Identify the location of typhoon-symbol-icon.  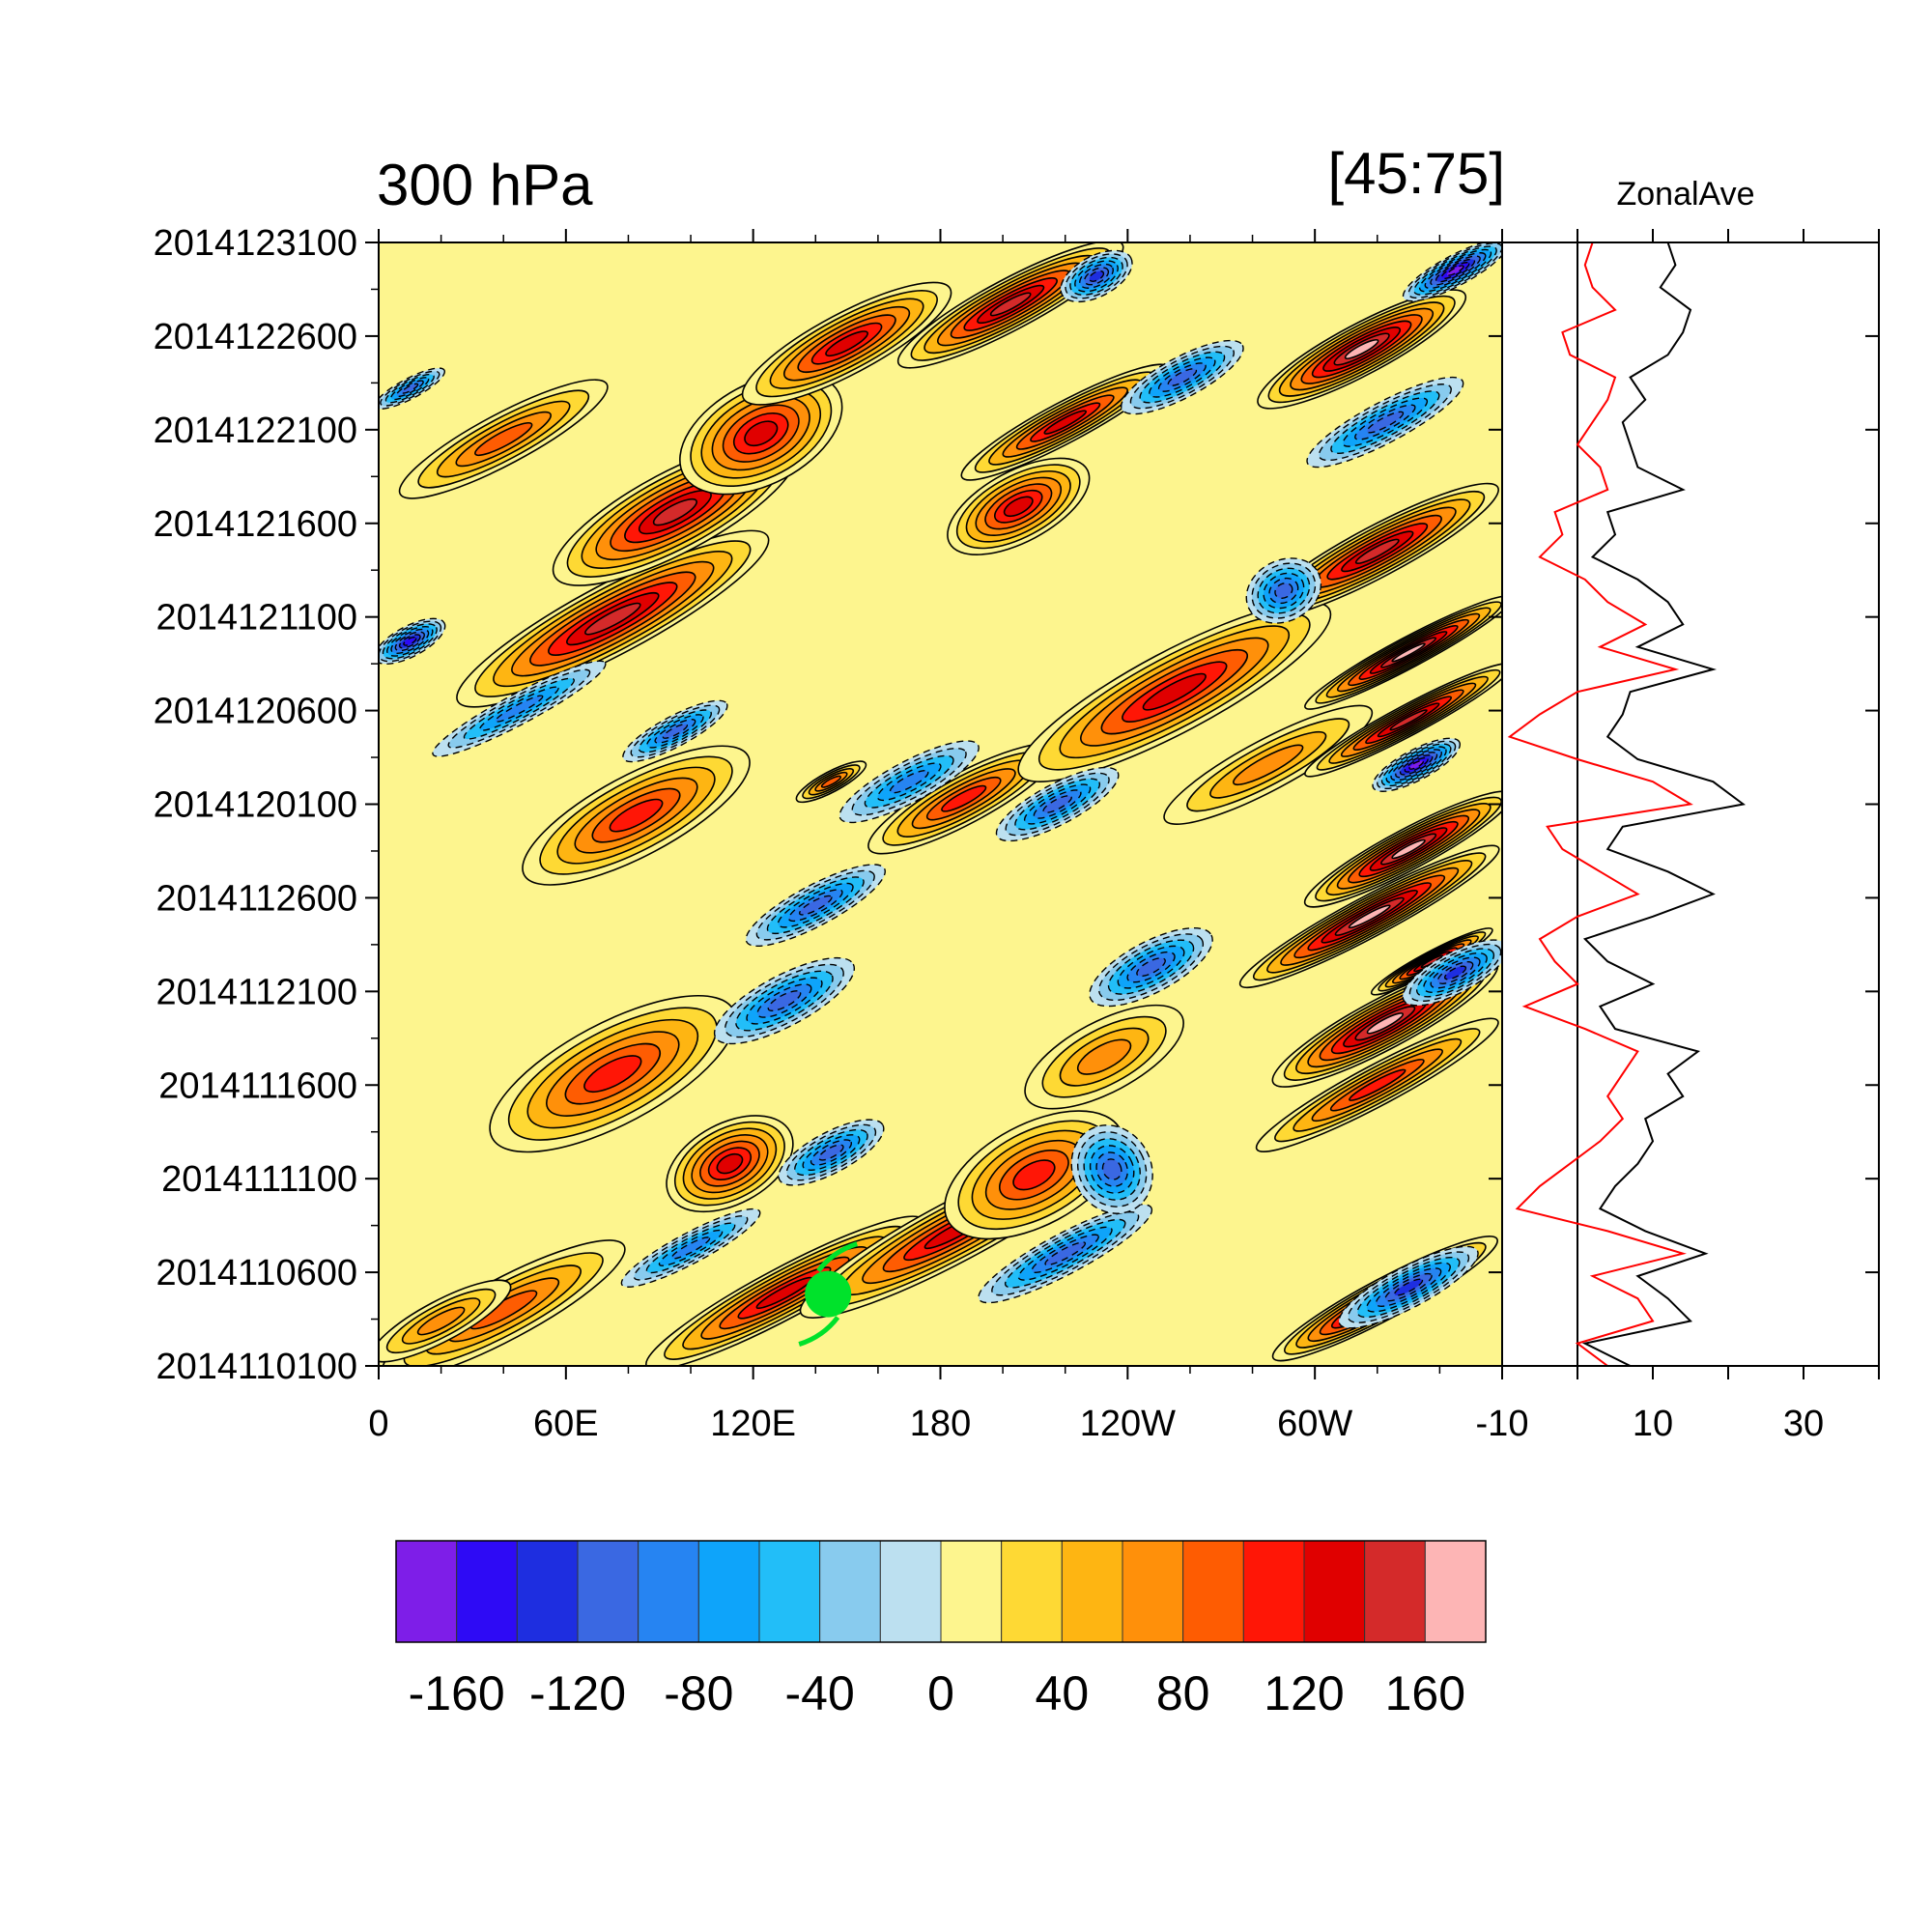
(828, 1294).